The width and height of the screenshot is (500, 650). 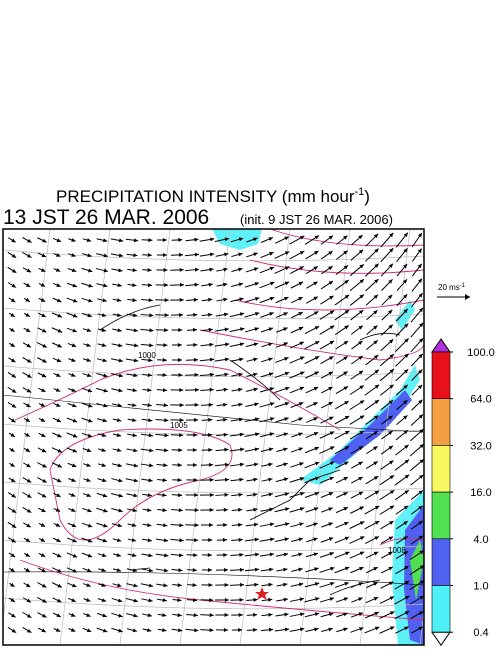 What do you see at coordinates (262, 593) in the screenshot?
I see `location-star` at bounding box center [262, 593].